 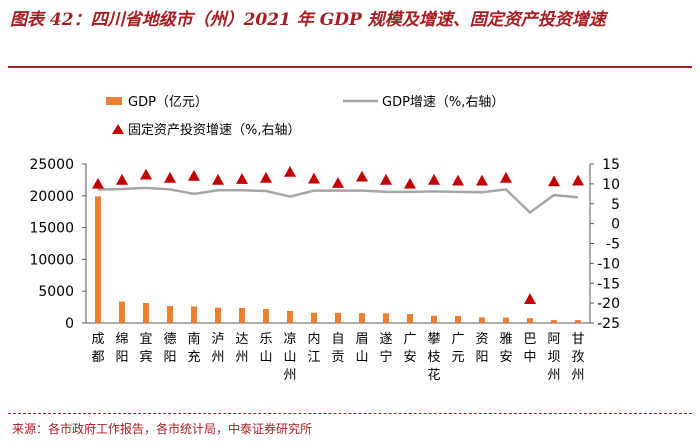 What do you see at coordinates (385, 348) in the screenshot?
I see `x-tick-label: 遂宁` at bounding box center [385, 348].